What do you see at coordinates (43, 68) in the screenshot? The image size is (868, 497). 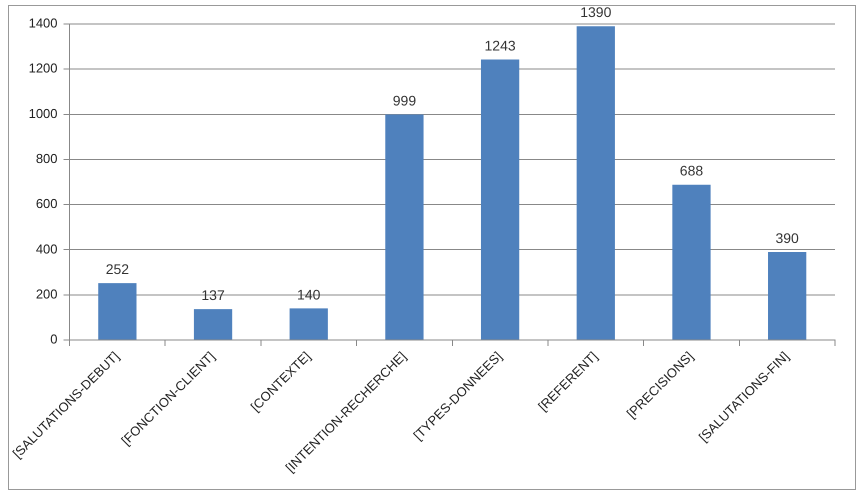 I see `y-tick-label: 1200` at bounding box center [43, 68].